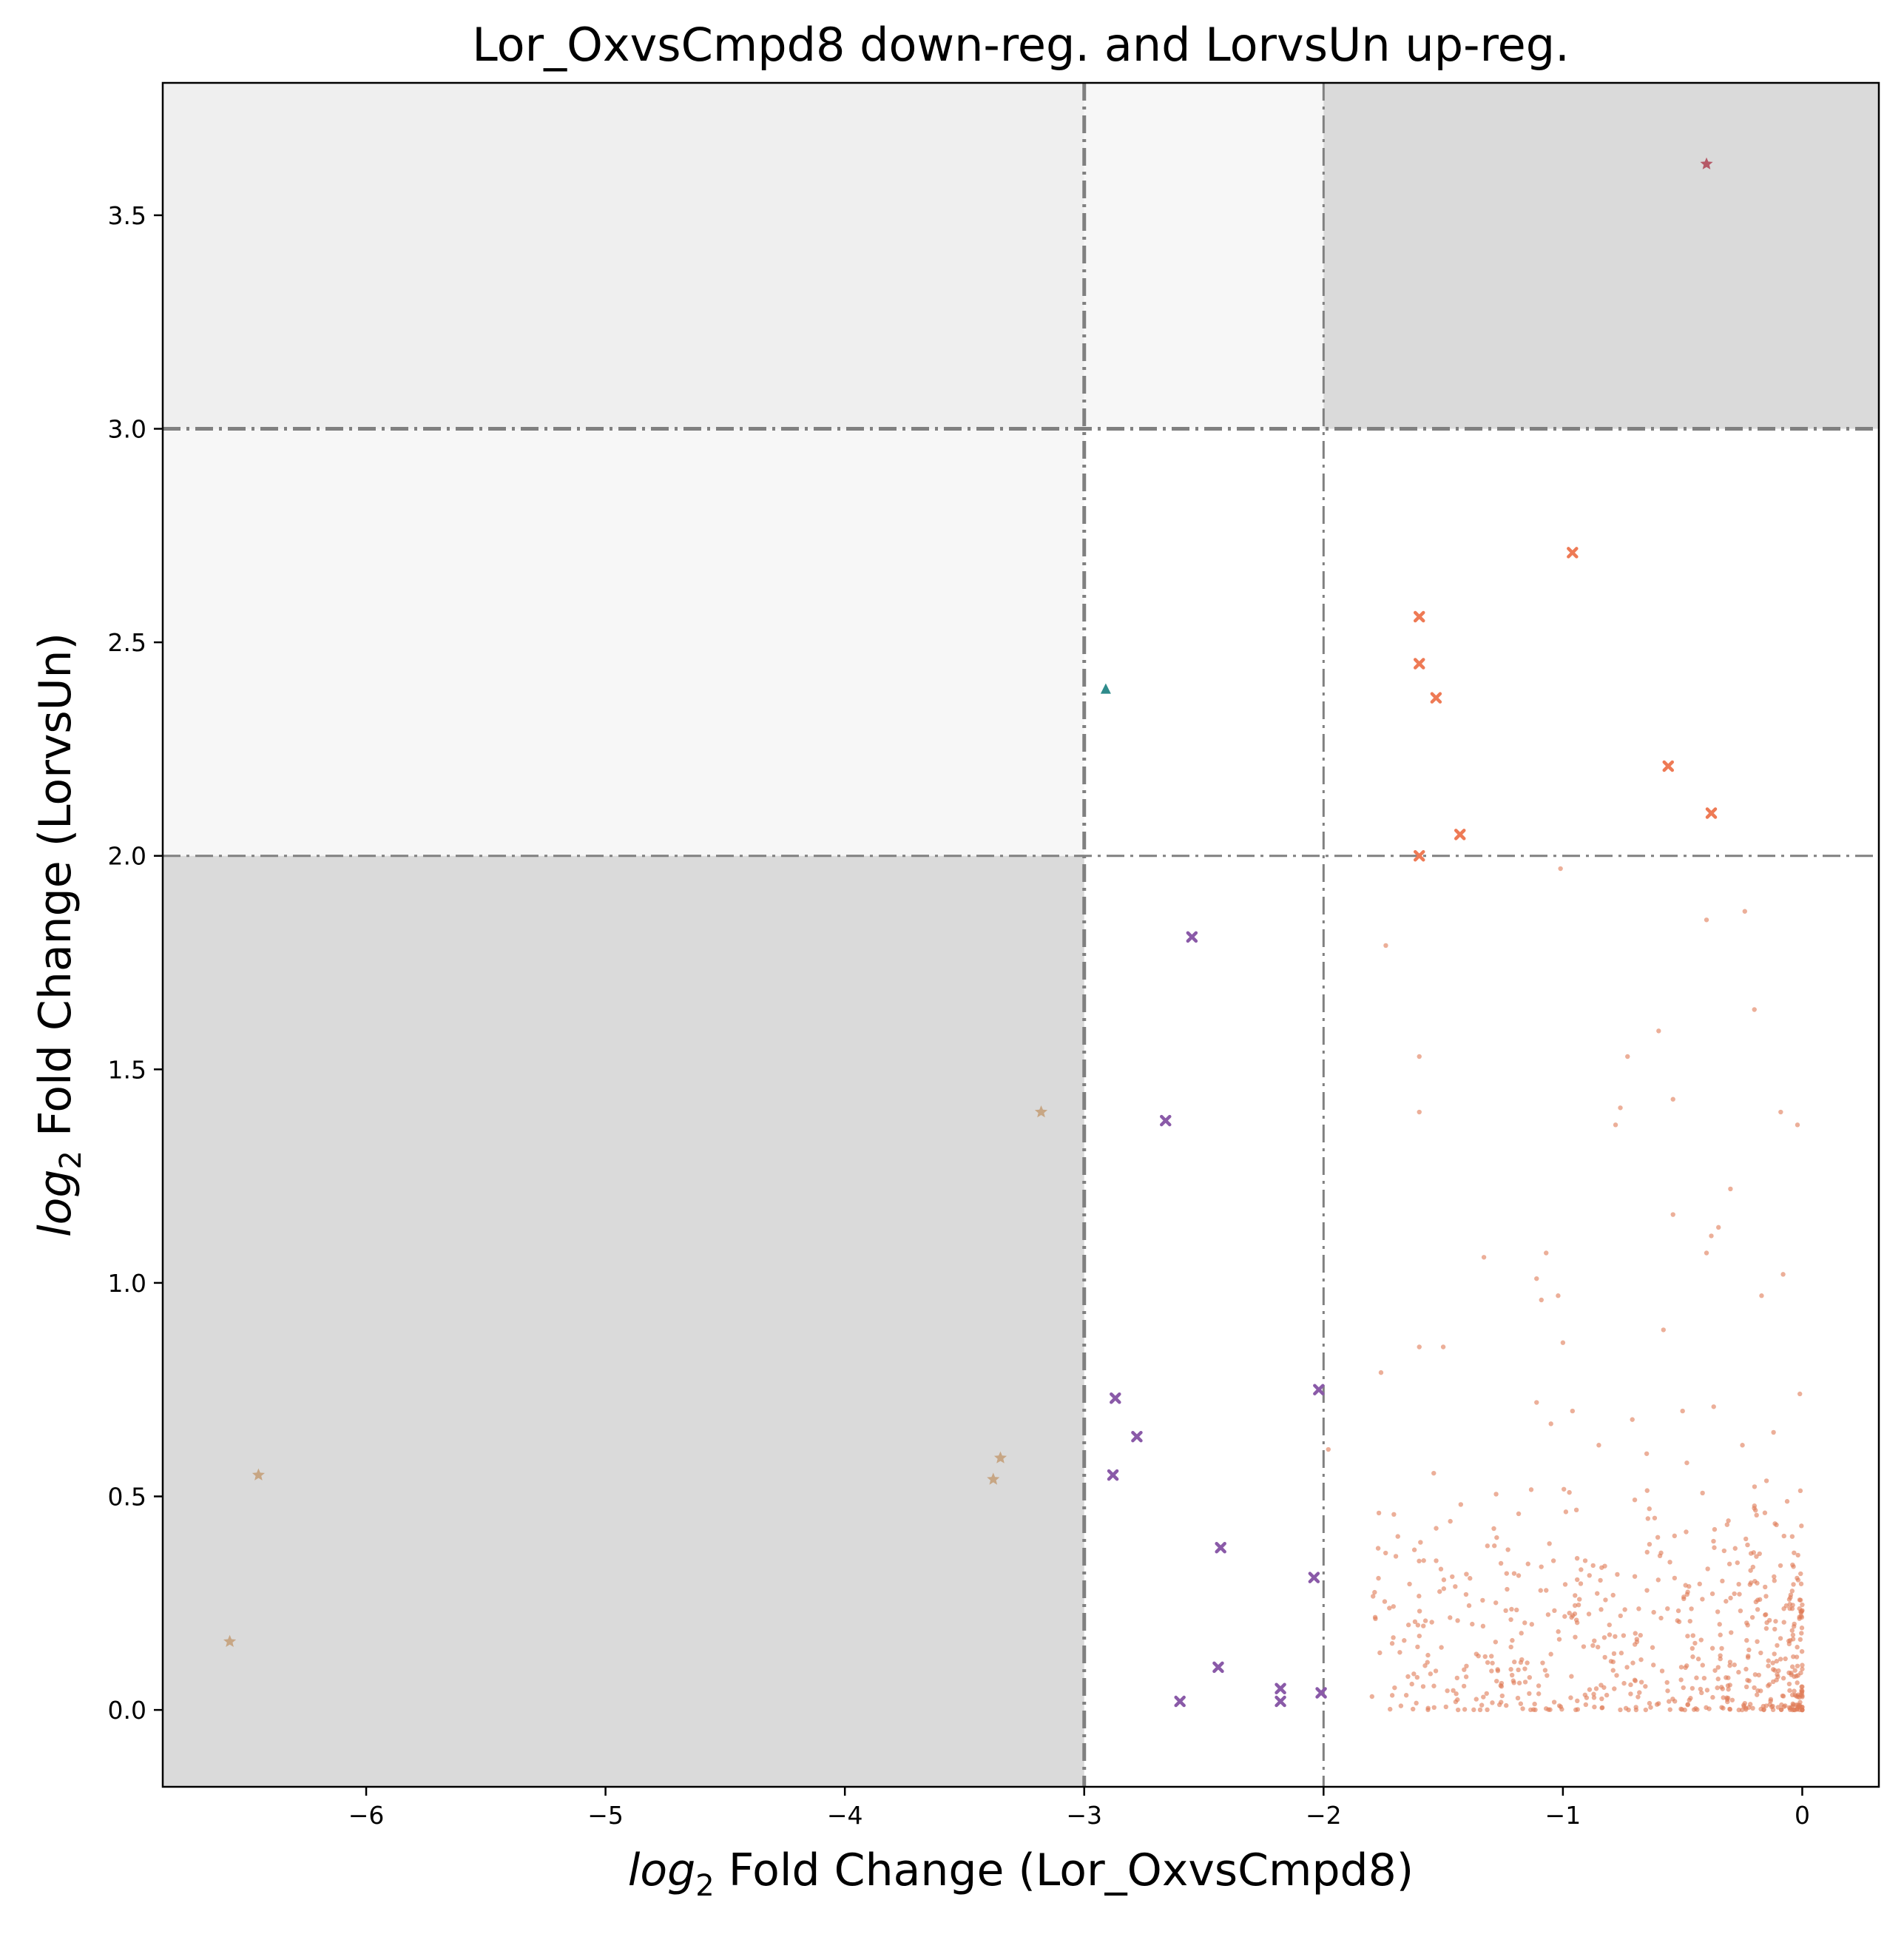  I want to click on series-3-point, so click(1137, 1436).